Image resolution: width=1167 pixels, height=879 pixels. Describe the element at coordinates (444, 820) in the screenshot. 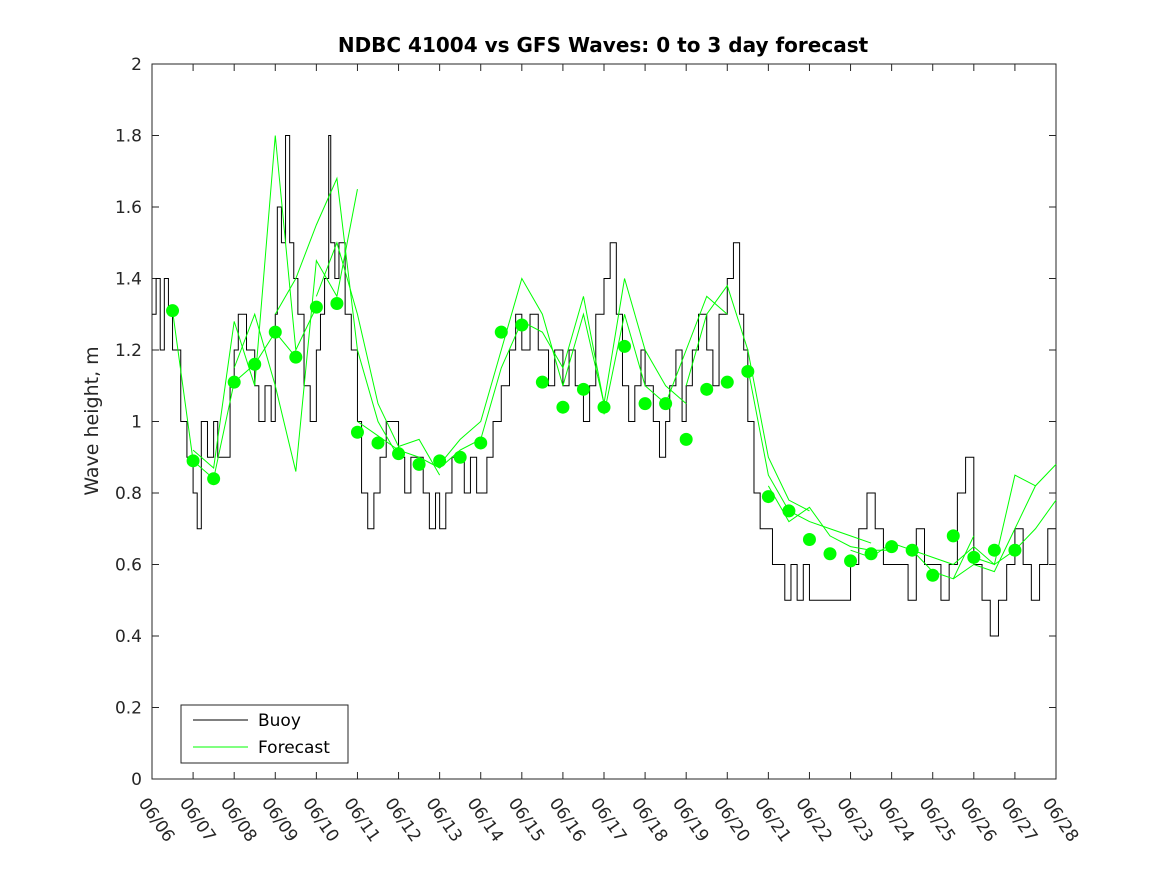

I see `x-tick-label: 06/13` at that location.